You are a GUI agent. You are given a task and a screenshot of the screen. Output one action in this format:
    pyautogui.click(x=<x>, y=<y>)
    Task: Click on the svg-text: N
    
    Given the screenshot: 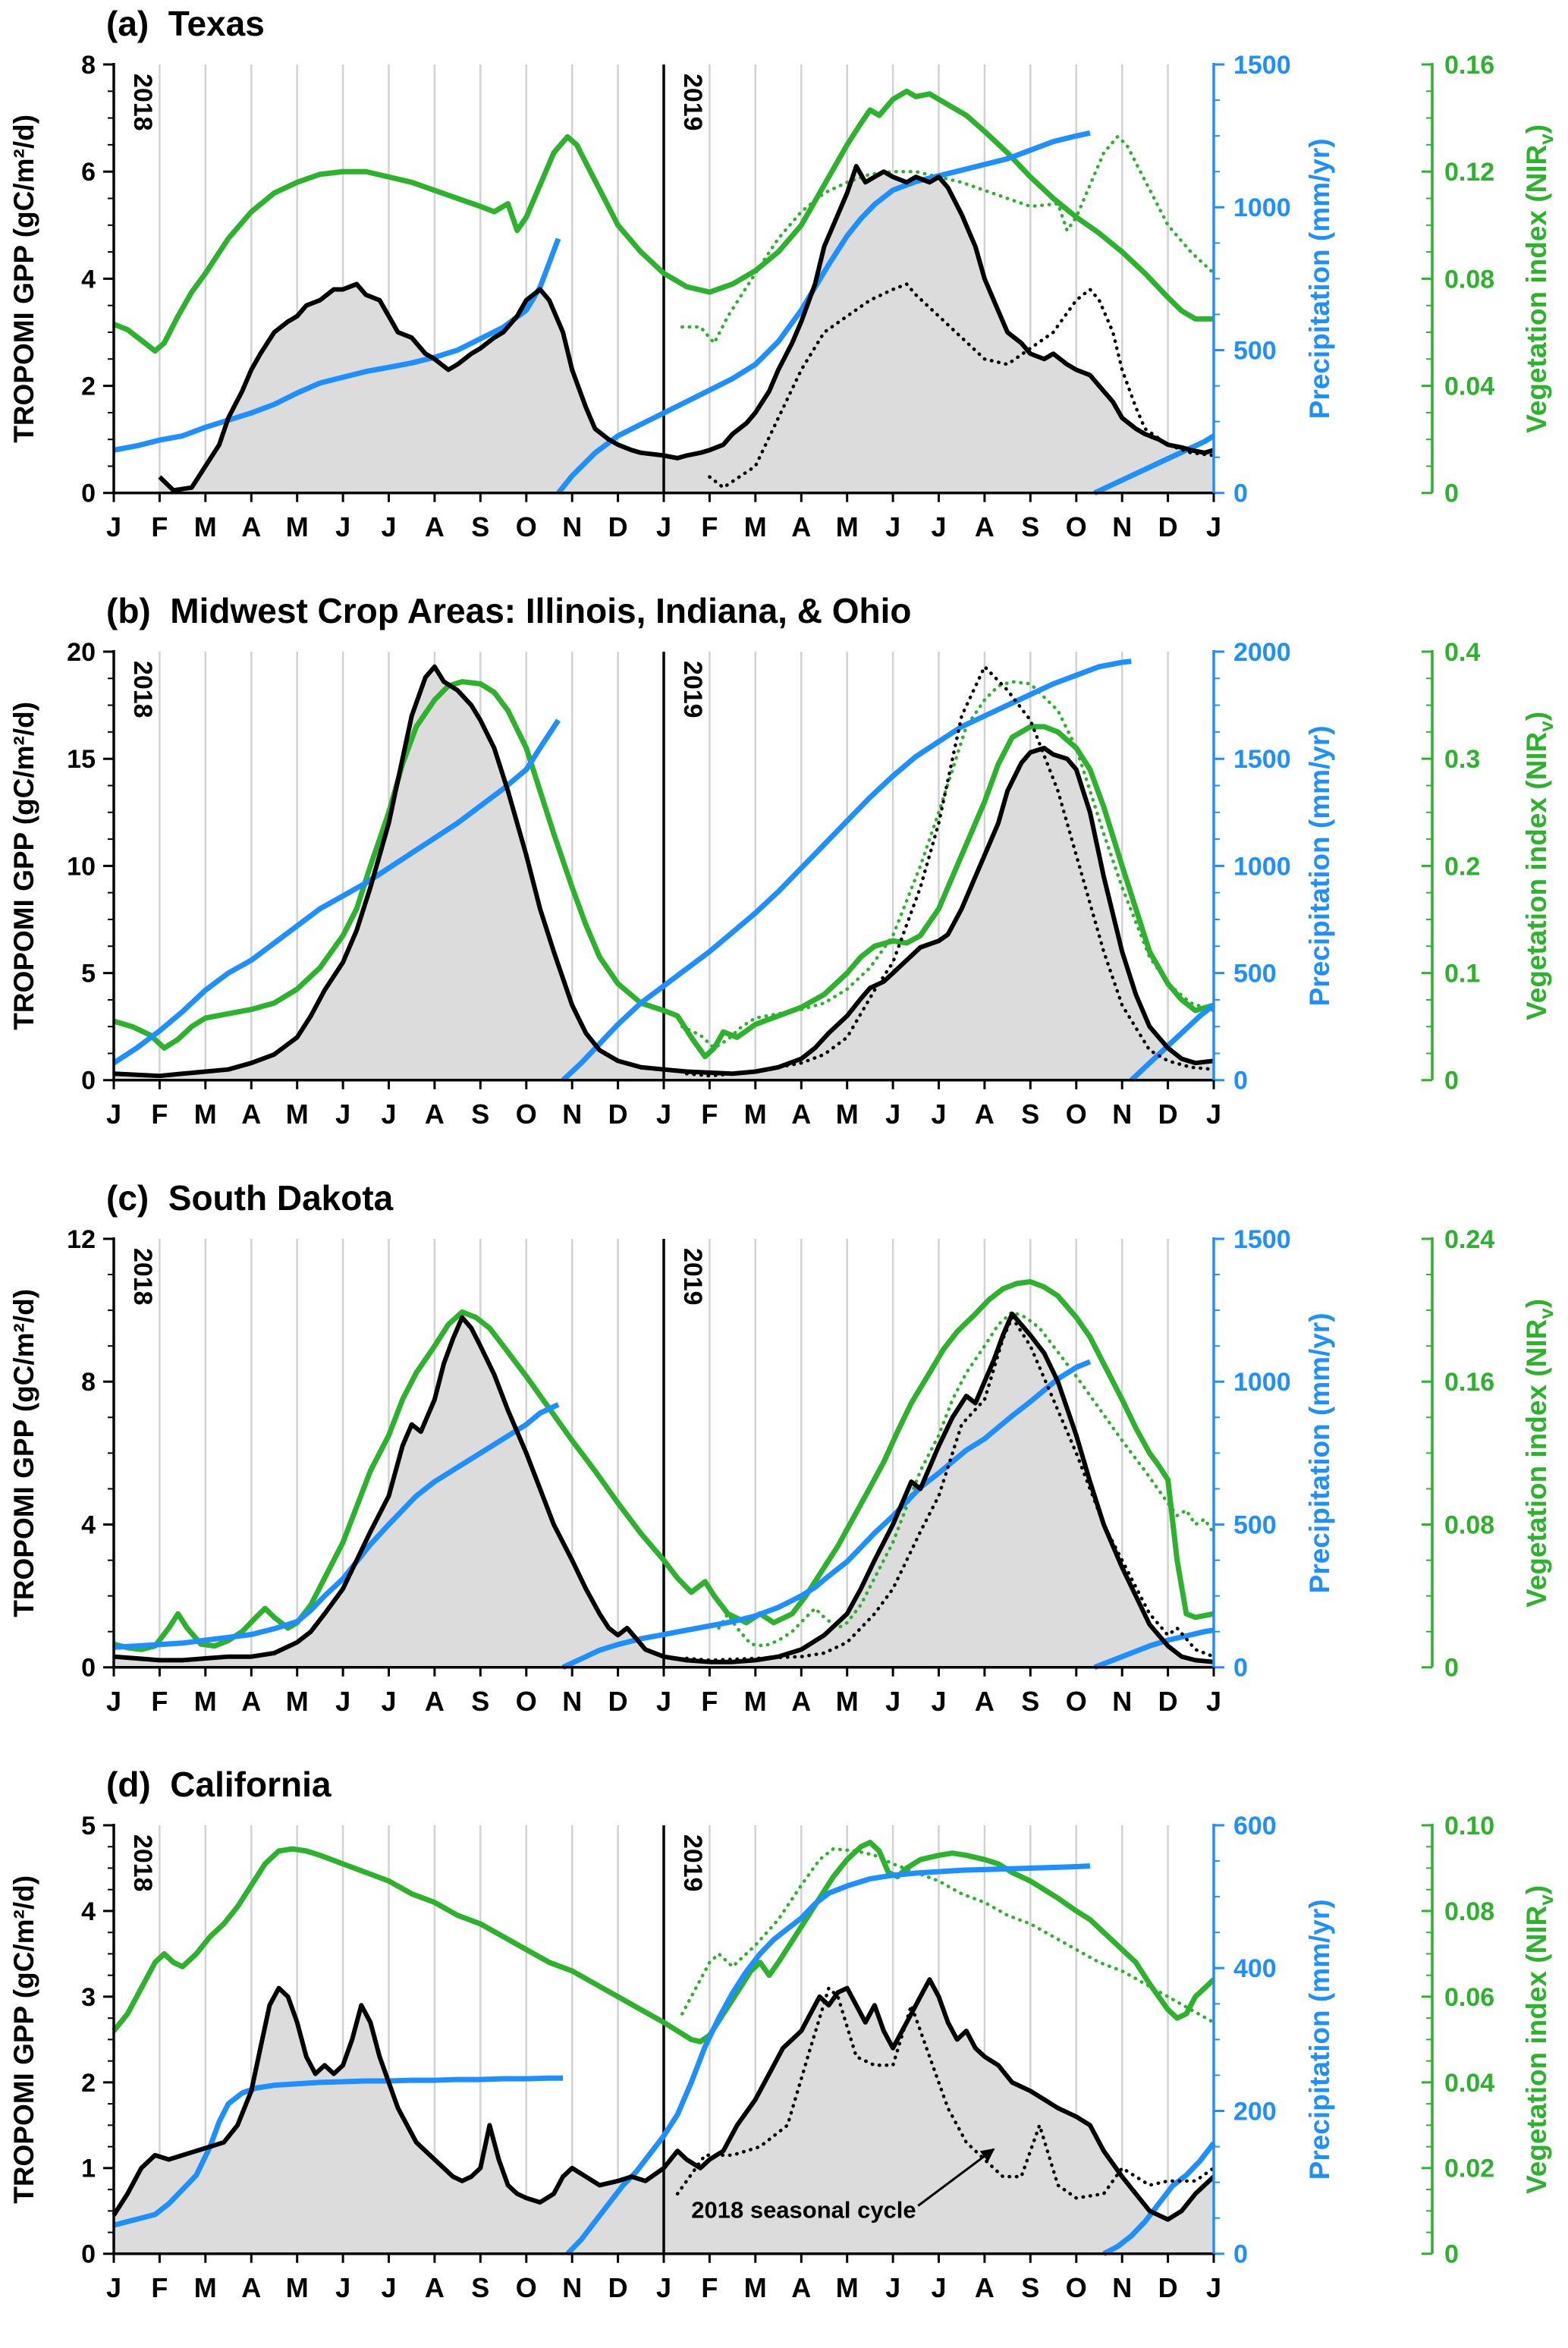 What is the action you would take?
    pyautogui.click(x=572, y=2287)
    